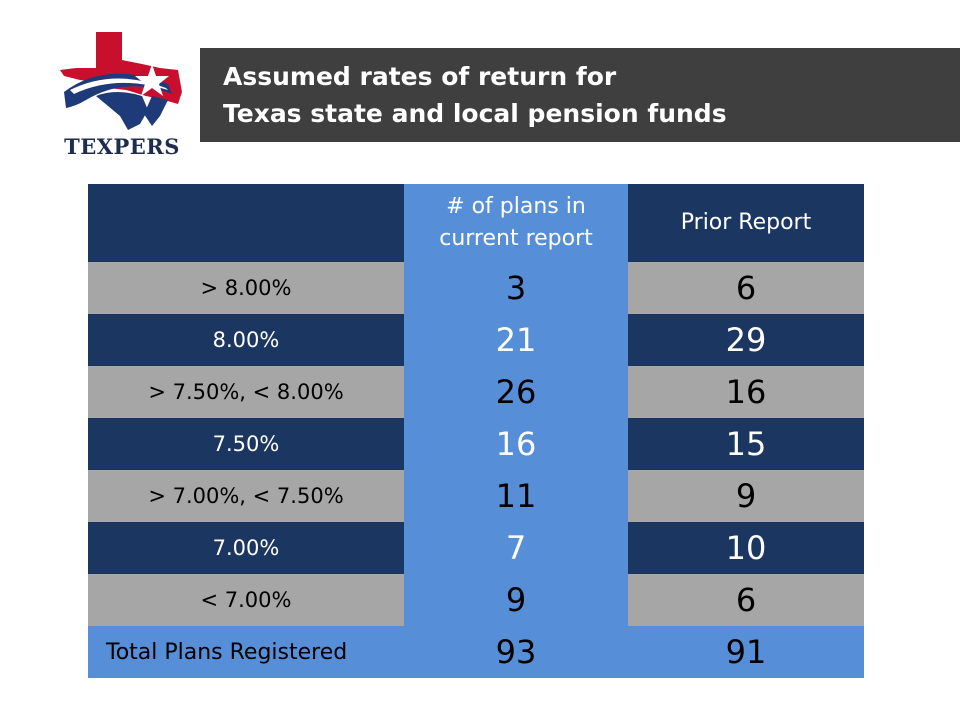 The width and height of the screenshot is (960, 720). What do you see at coordinates (246, 288) in the screenshot?
I see `row-label: > 8.00%` at bounding box center [246, 288].